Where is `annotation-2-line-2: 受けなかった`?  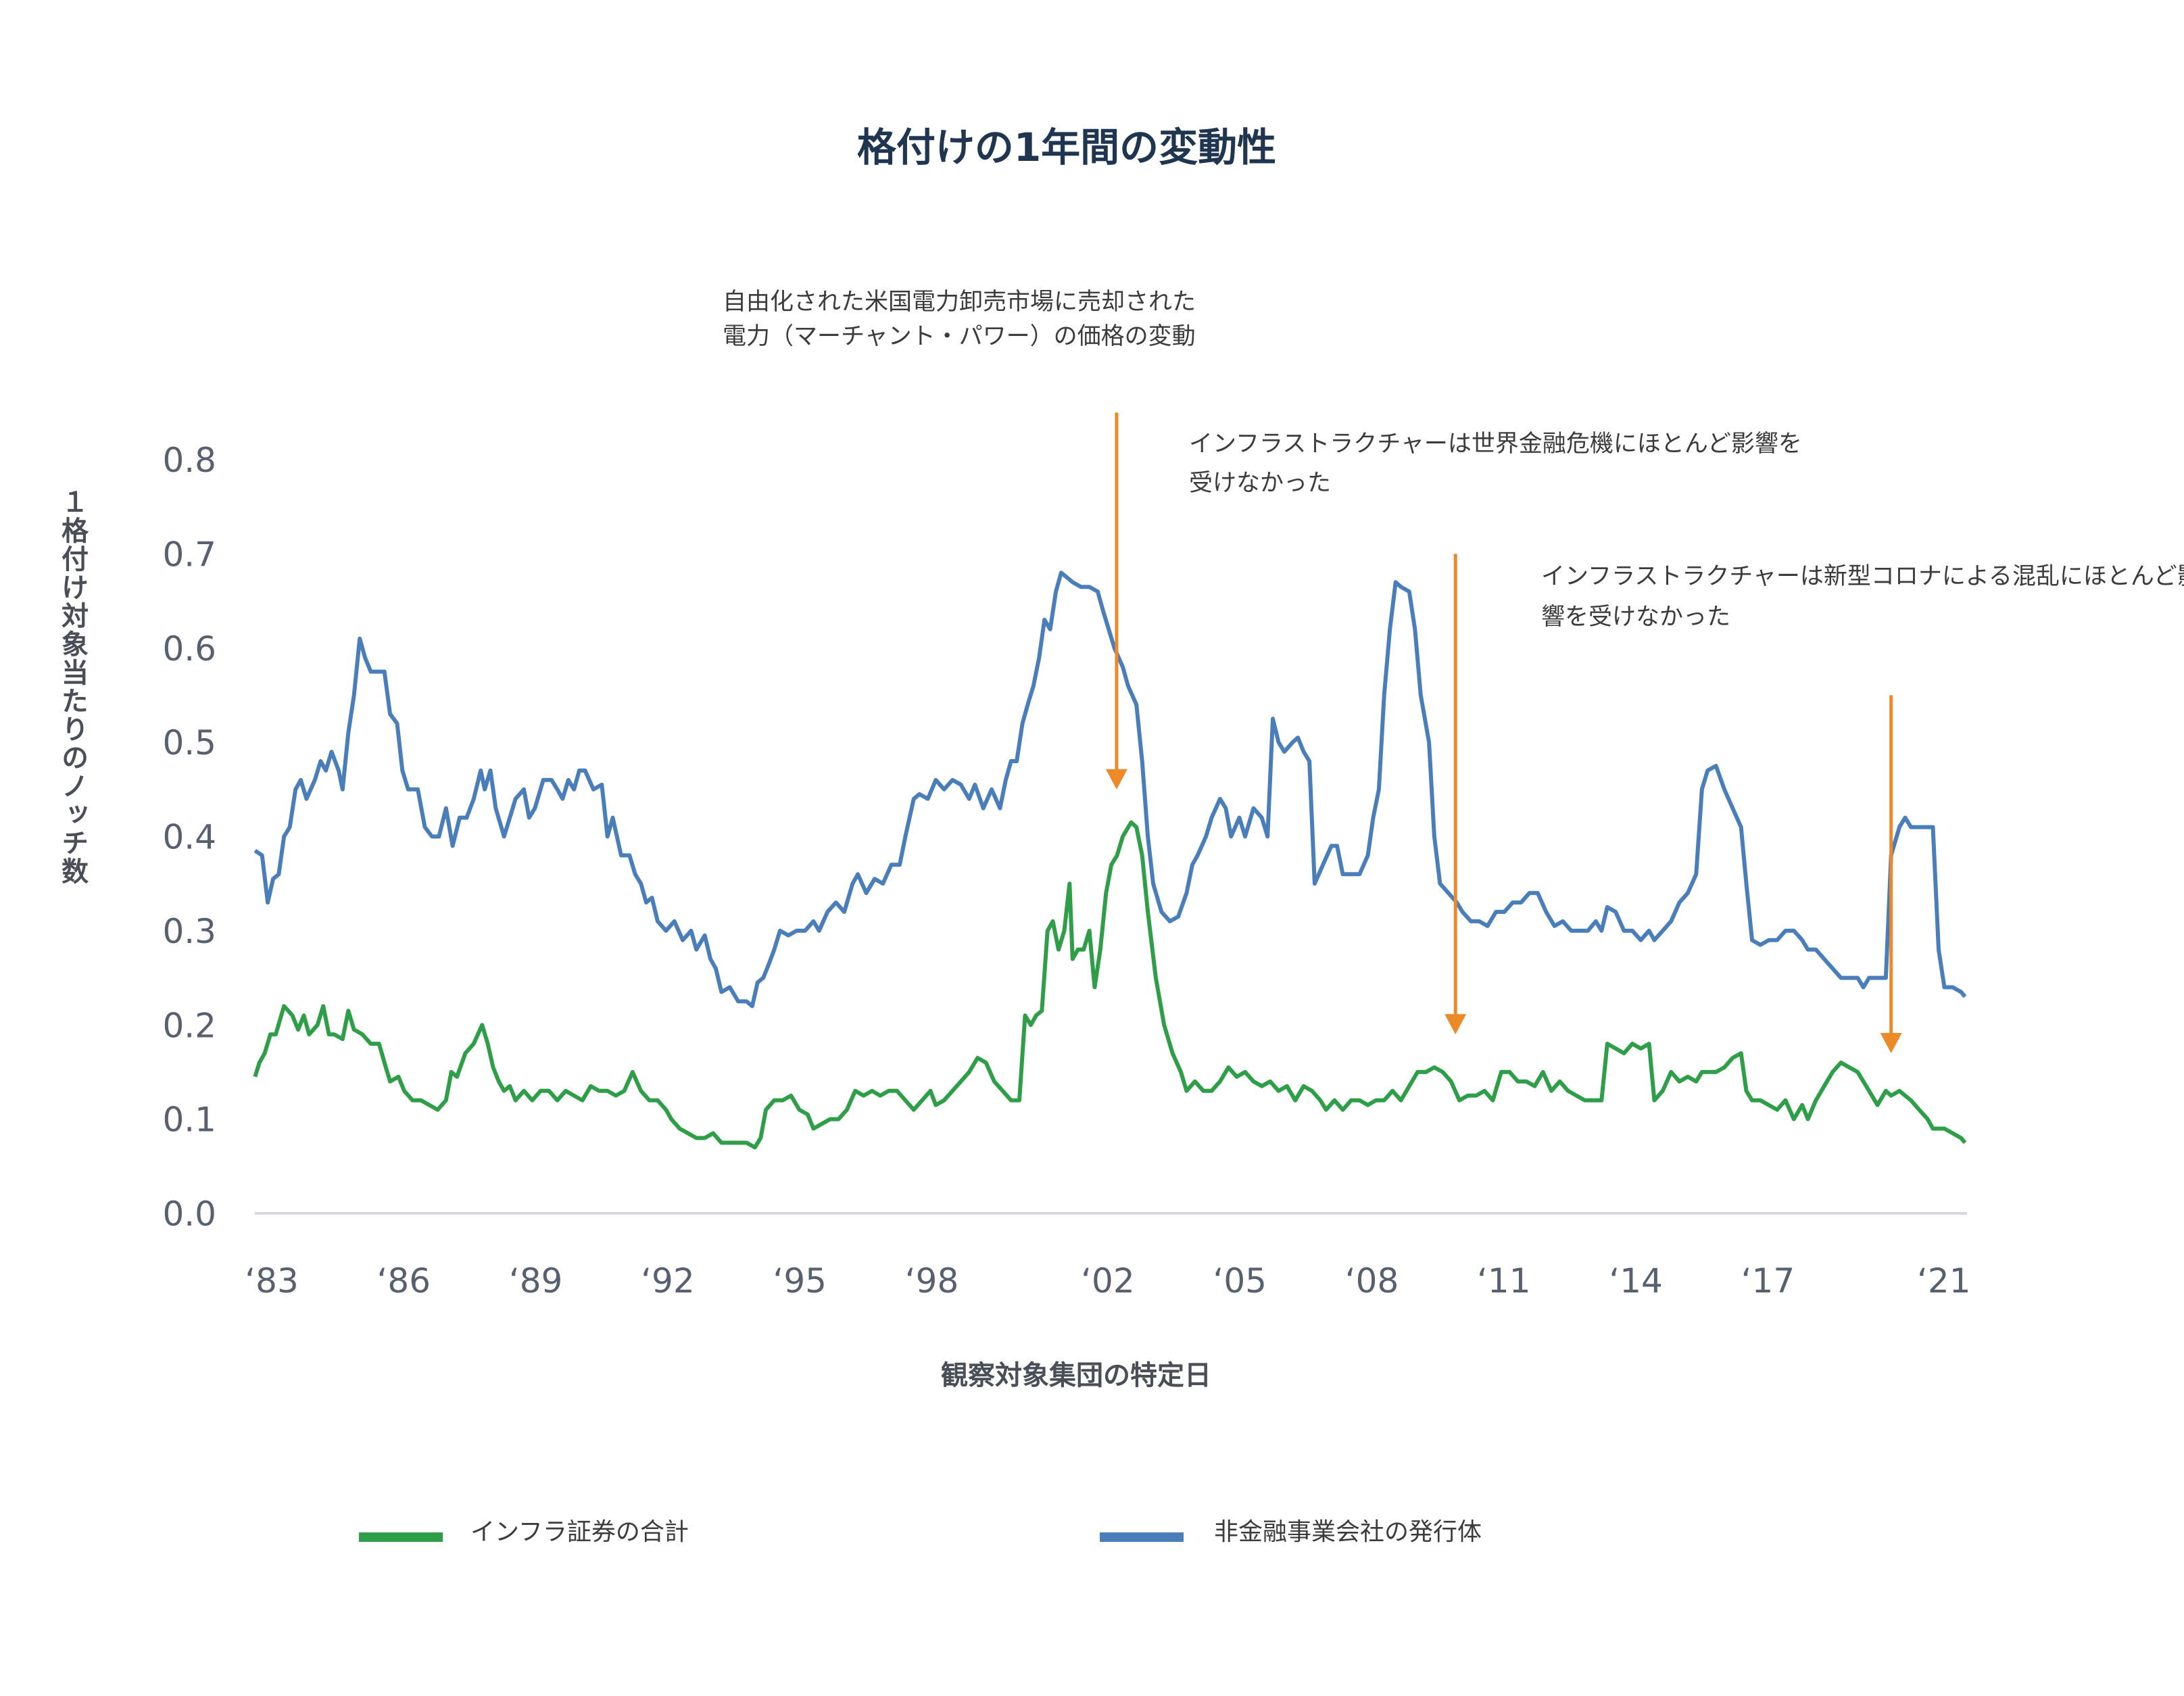
annotation-2-line-2: 受けなかった is located at coordinates (1260, 484).